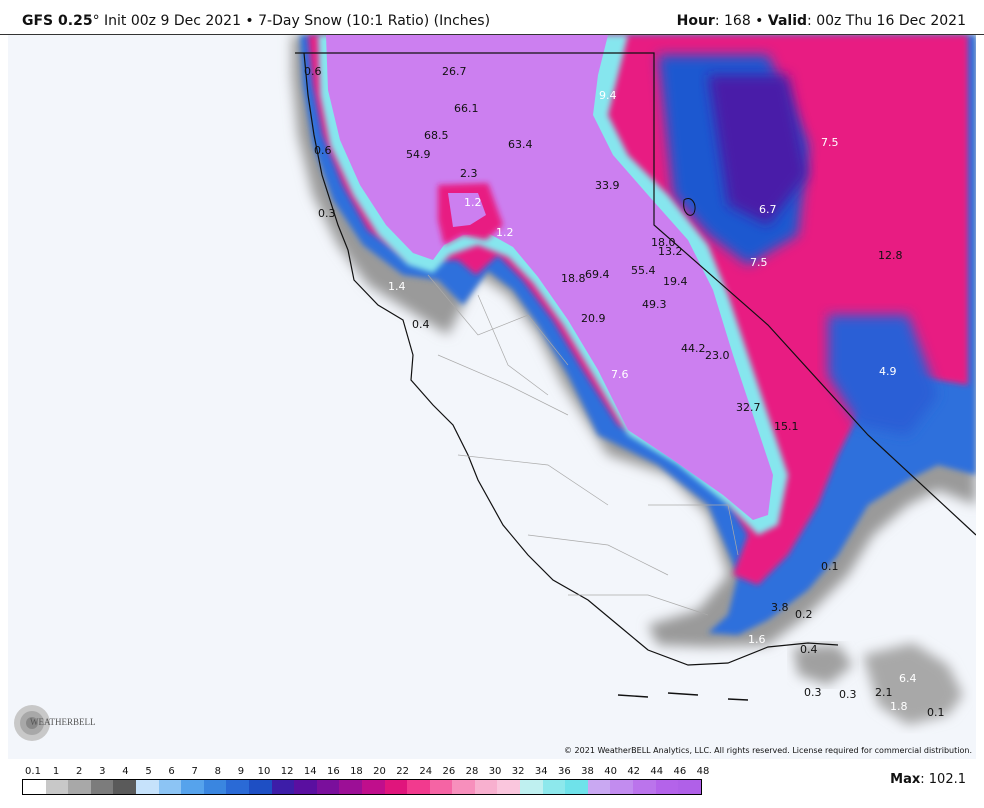 Image resolution: width=984 pixels, height=808 pixels. I want to click on legend-tick-label: 7, so click(194, 771).